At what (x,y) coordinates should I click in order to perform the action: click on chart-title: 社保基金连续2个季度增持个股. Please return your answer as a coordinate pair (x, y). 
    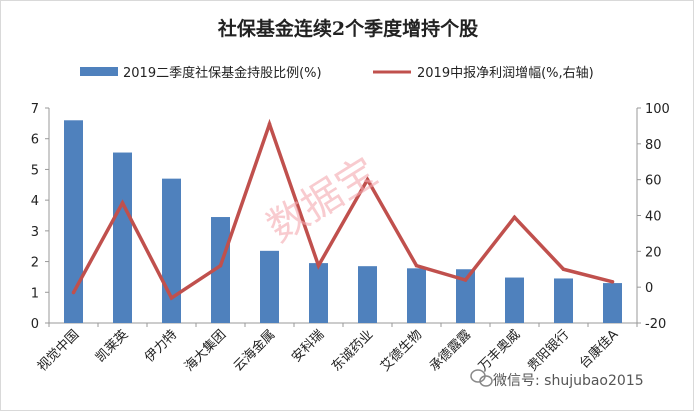
    Looking at the image, I should click on (347, 28).